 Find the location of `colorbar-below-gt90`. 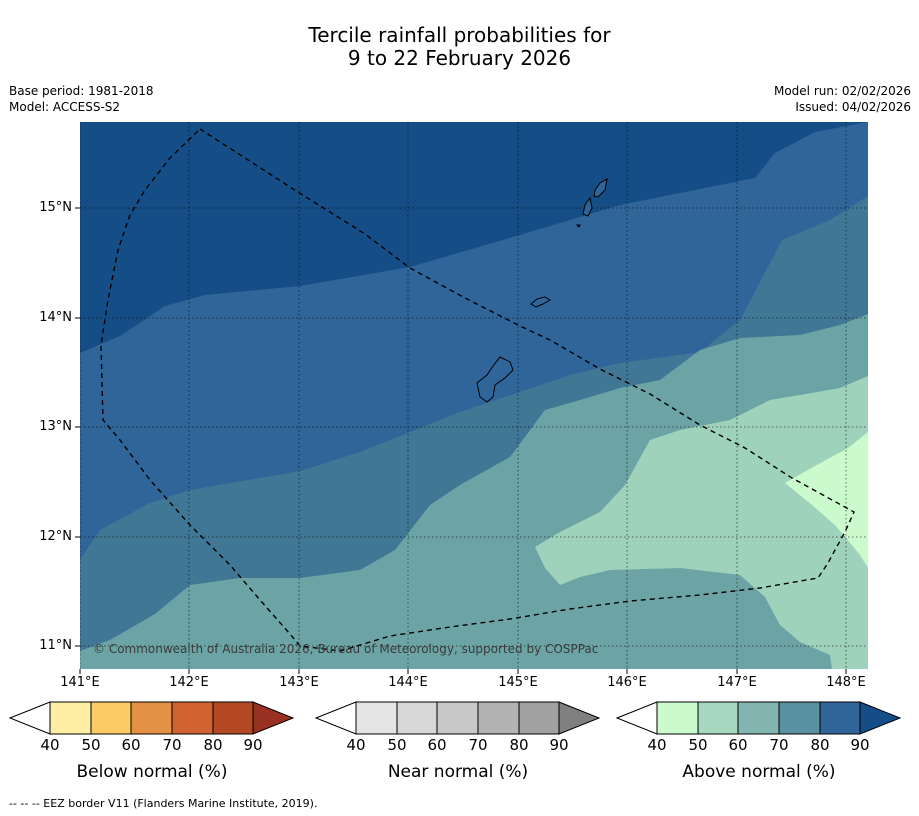

colorbar-below-gt90 is located at coordinates (273, 718).